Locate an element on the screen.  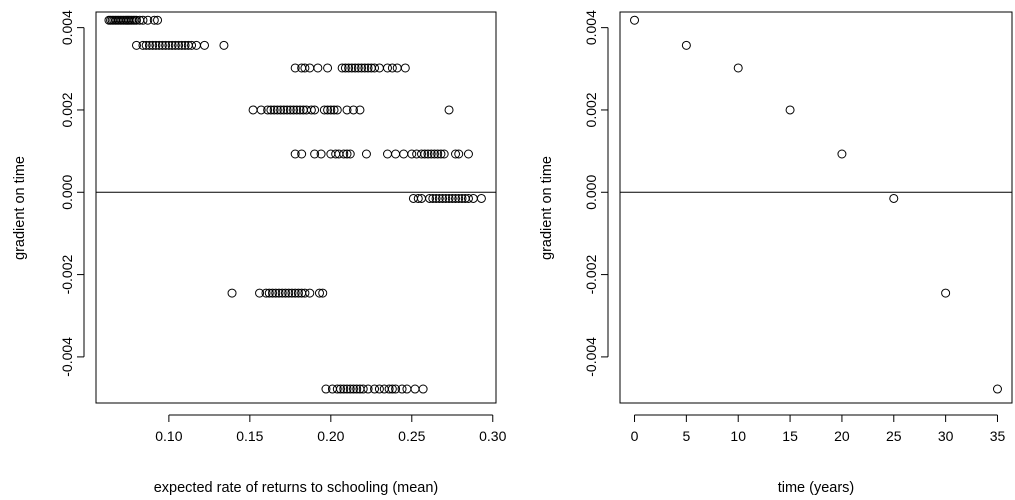
y-tick-label: -0.002 is located at coordinates (591, 275).